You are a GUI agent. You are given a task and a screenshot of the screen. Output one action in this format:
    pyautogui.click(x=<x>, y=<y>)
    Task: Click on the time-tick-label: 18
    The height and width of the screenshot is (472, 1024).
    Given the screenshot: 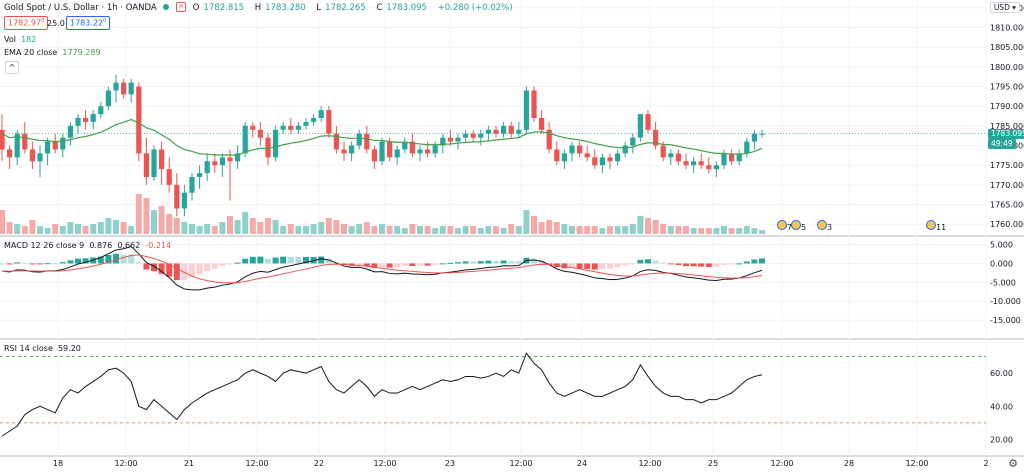 What is the action you would take?
    pyautogui.click(x=58, y=463)
    